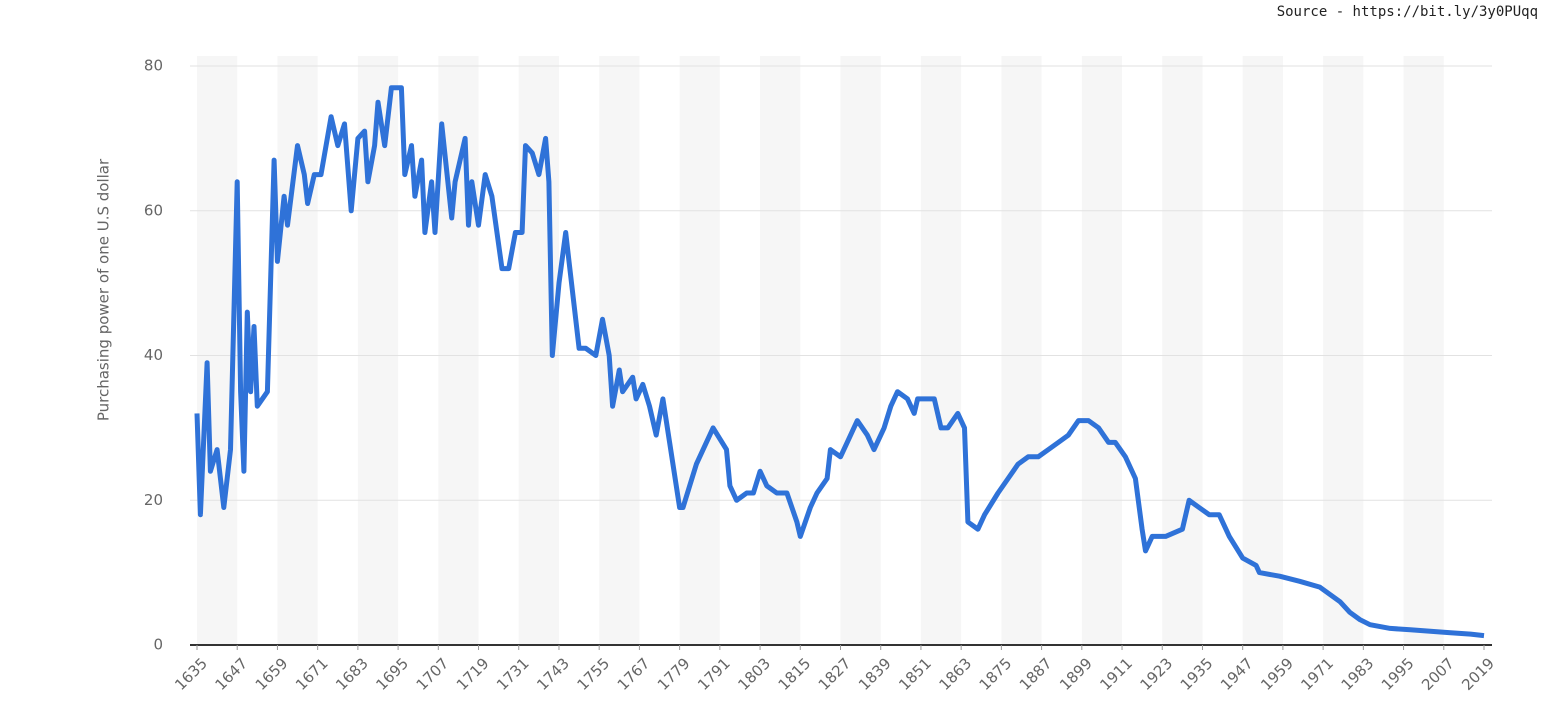 Image resolution: width=1542 pixels, height=717 pixels. What do you see at coordinates (1478, 674) in the screenshot?
I see `x-tick-label: 2019` at bounding box center [1478, 674].